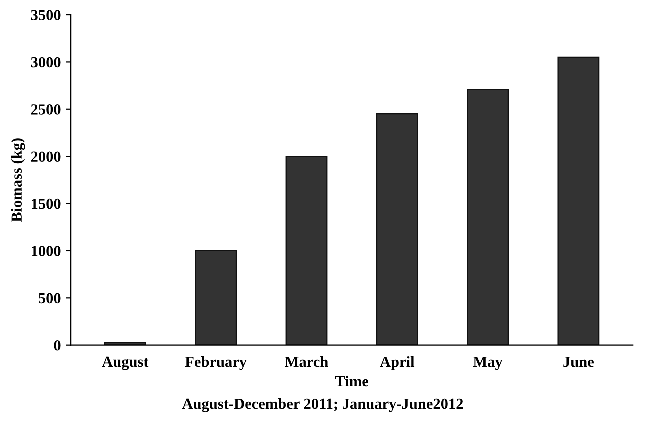 The height and width of the screenshot is (429, 646). What do you see at coordinates (352, 381) in the screenshot?
I see `x-axis-title: Time` at bounding box center [352, 381].